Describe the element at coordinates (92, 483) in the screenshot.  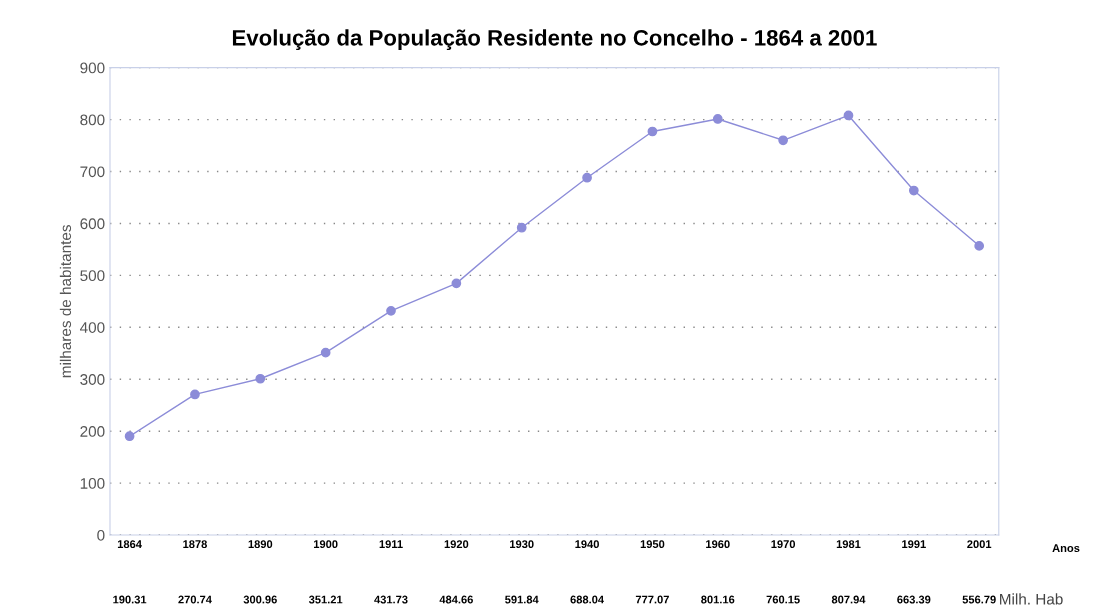
I see `y-tick-label: 100` at that location.